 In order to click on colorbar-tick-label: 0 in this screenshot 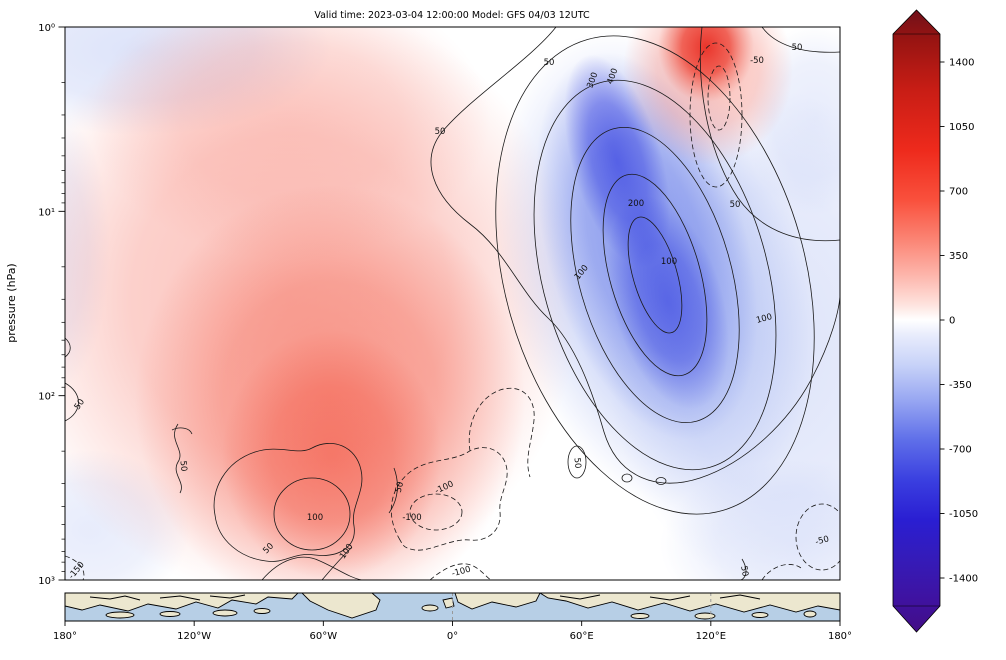, I will do `click(952, 321)`.